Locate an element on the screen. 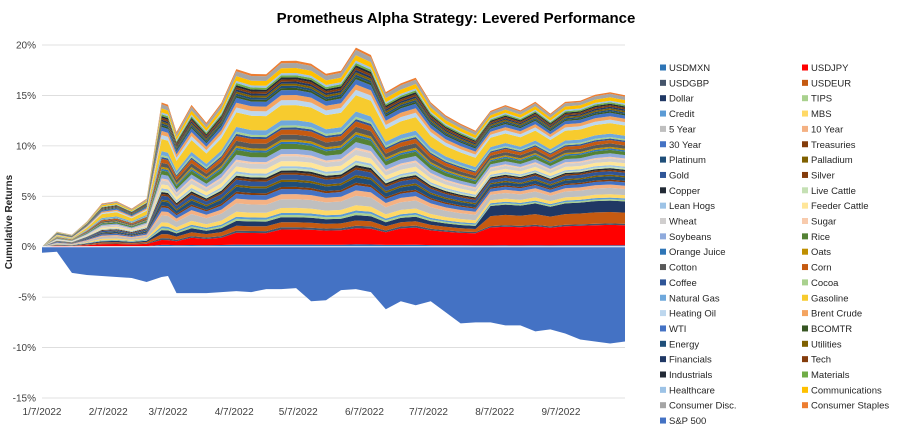 Image resolution: width=912 pixels, height=447 pixels. legend-label-soybeans: Soybeans is located at coordinates (690, 237).